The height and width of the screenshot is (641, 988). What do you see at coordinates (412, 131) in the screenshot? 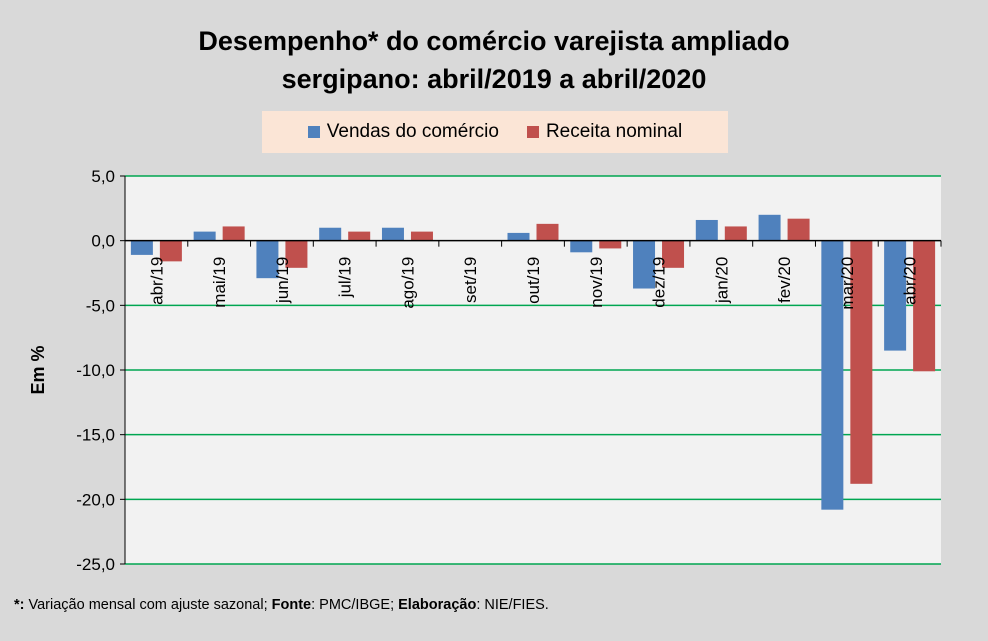
I see `legend-label-vendas: Vendas do comércio` at bounding box center [412, 131].